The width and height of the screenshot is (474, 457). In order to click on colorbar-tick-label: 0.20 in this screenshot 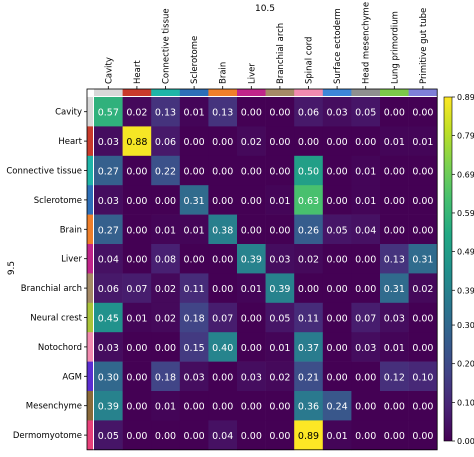, I will do `click(465, 364)`.